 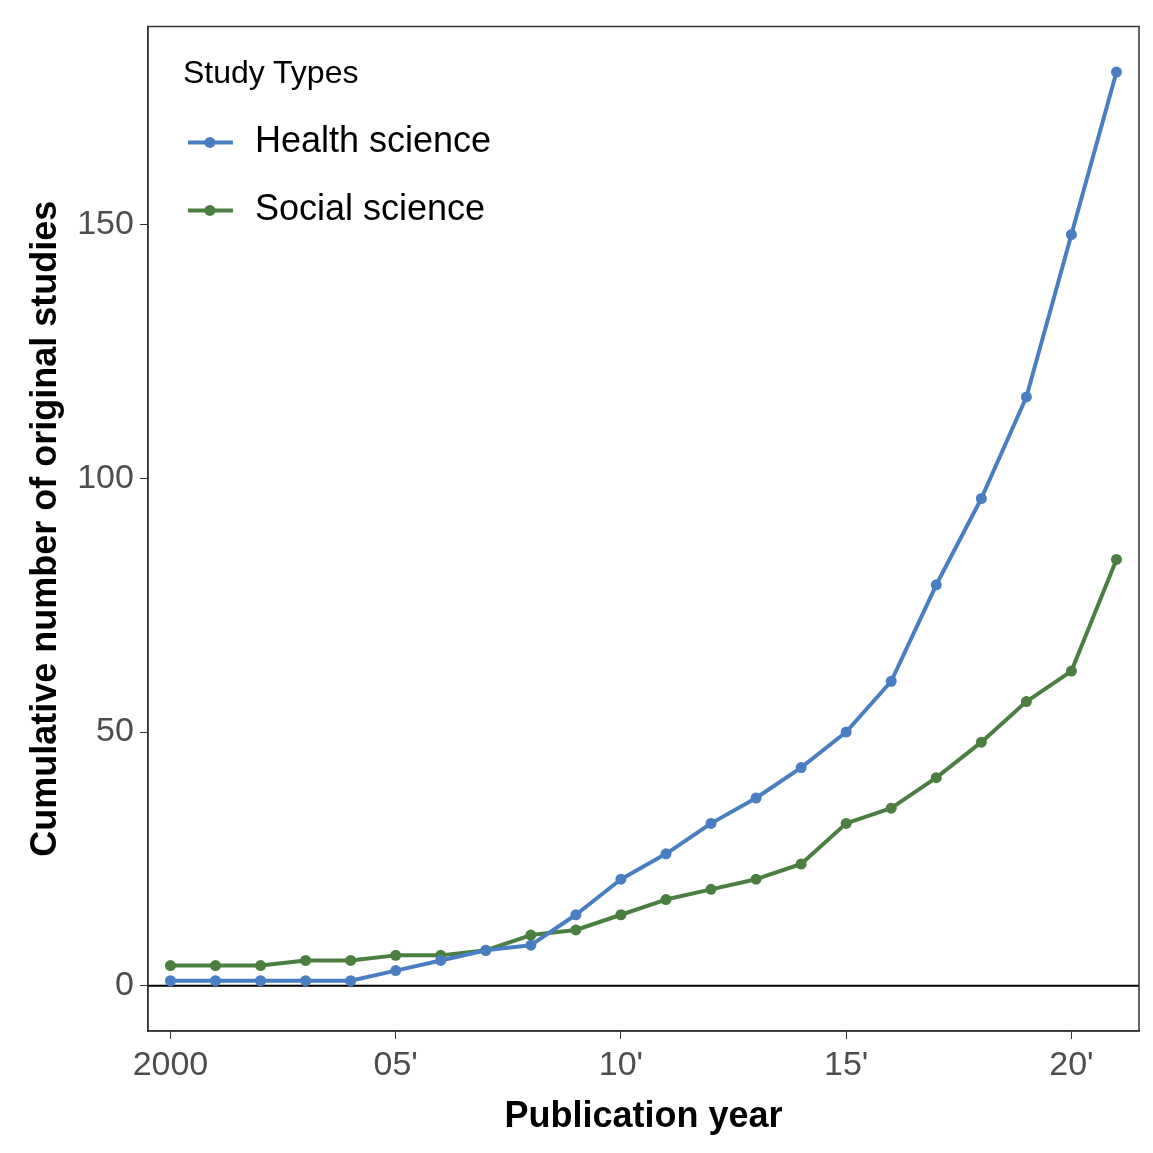 What do you see at coordinates (170, 1062) in the screenshot?
I see `x-tick-label: 2000` at bounding box center [170, 1062].